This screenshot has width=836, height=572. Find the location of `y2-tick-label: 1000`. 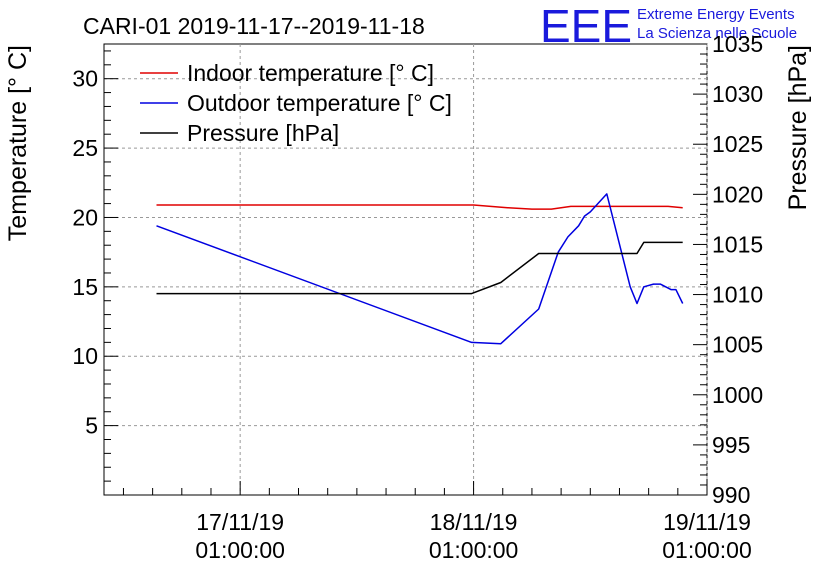

y2-tick-label: 1000 is located at coordinates (737, 395).